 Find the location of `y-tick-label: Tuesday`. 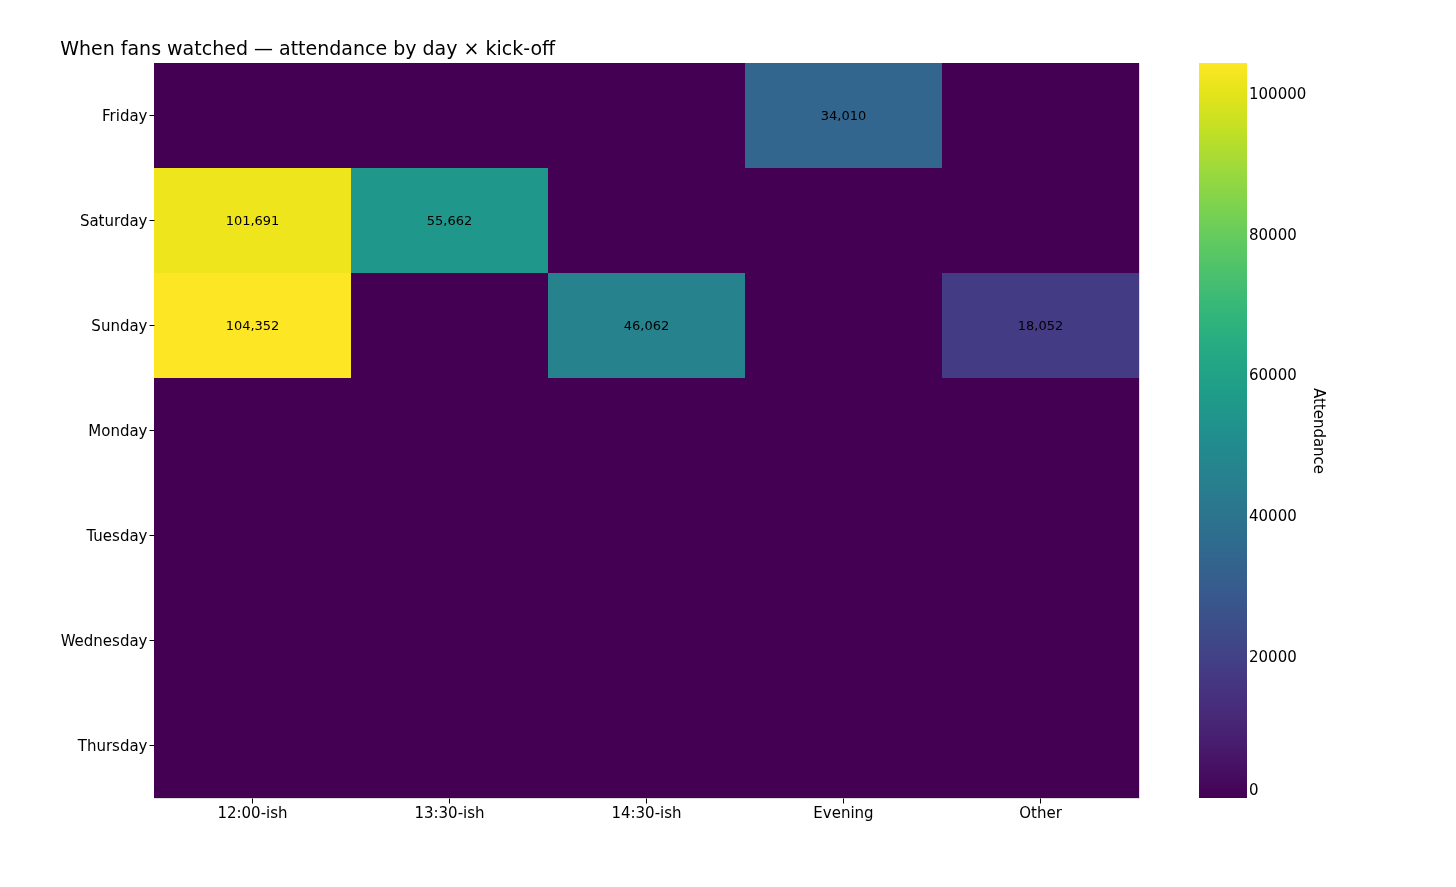

y-tick-label: Tuesday is located at coordinates (116, 535).